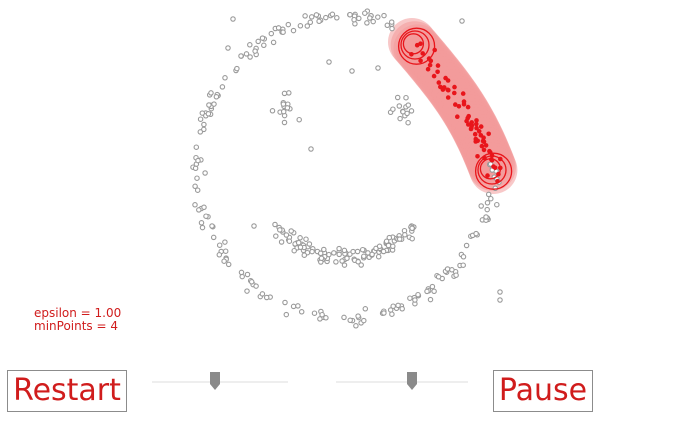 This screenshot has height=424, width=675. What do you see at coordinates (402, 381) in the screenshot?
I see `minpoints-slider` at bounding box center [402, 381].